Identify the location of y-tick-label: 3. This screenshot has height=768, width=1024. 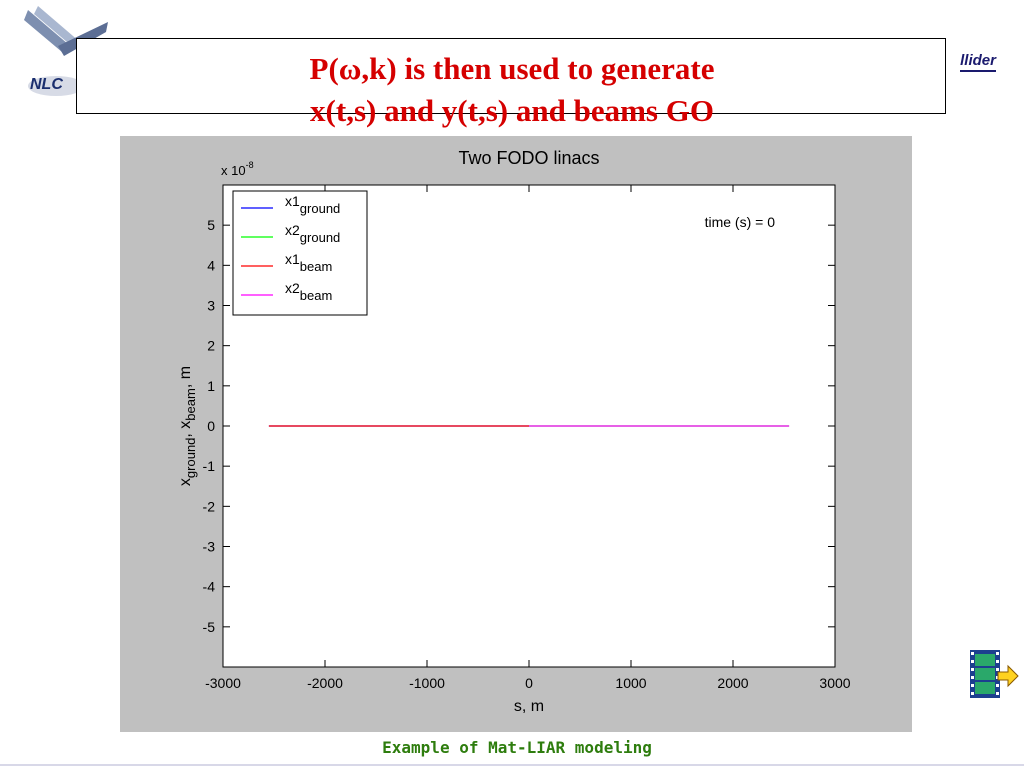
(211, 306).